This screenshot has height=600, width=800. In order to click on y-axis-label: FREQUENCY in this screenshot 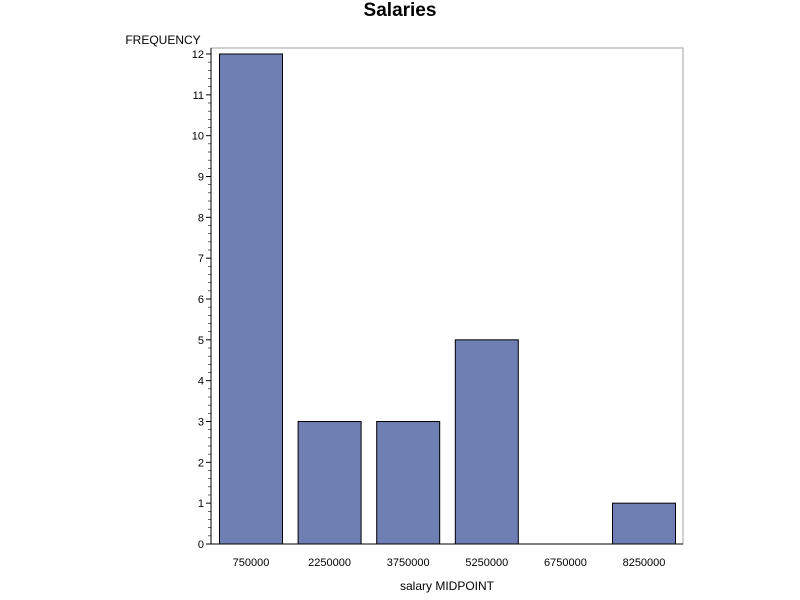, I will do `click(162, 40)`.